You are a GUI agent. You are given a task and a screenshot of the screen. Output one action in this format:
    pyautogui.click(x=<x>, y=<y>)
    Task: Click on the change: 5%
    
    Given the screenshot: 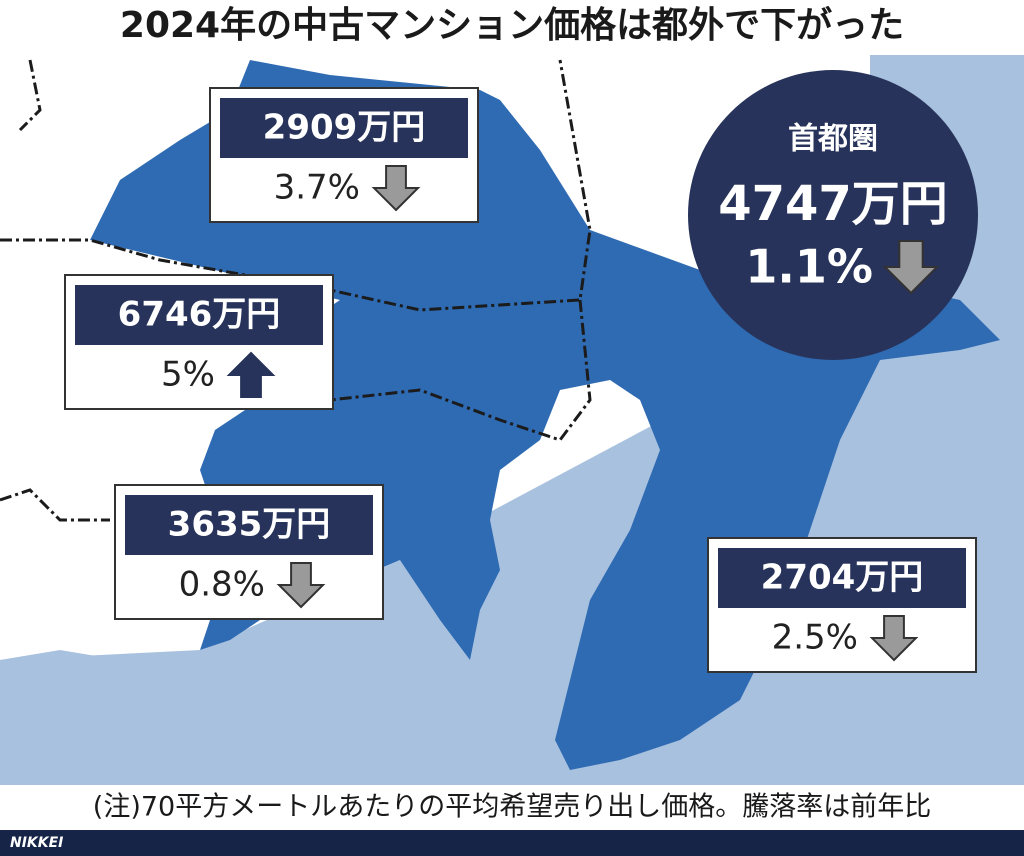 What is the action you would take?
    pyautogui.click(x=188, y=375)
    